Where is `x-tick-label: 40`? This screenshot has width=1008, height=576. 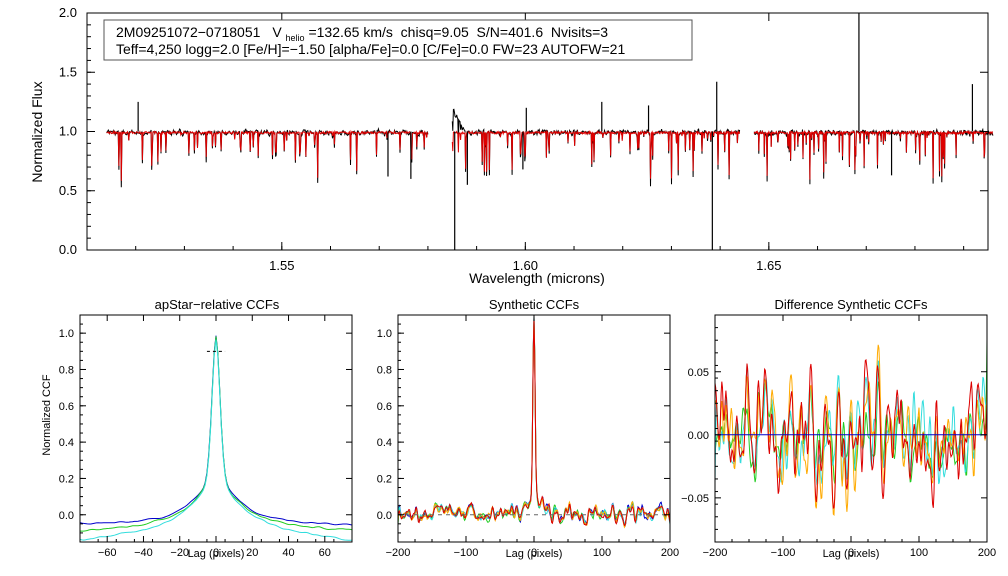 x-tick-label: 40 is located at coordinates (288, 553).